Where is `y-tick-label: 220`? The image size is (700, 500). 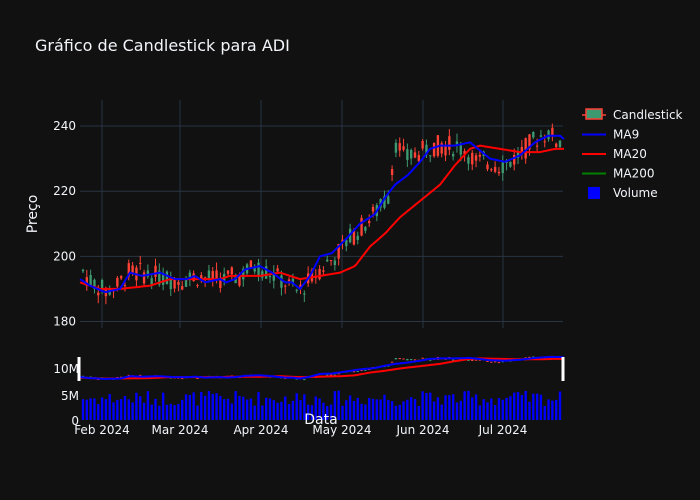
y-tick-label: 220 is located at coordinates (64, 191).